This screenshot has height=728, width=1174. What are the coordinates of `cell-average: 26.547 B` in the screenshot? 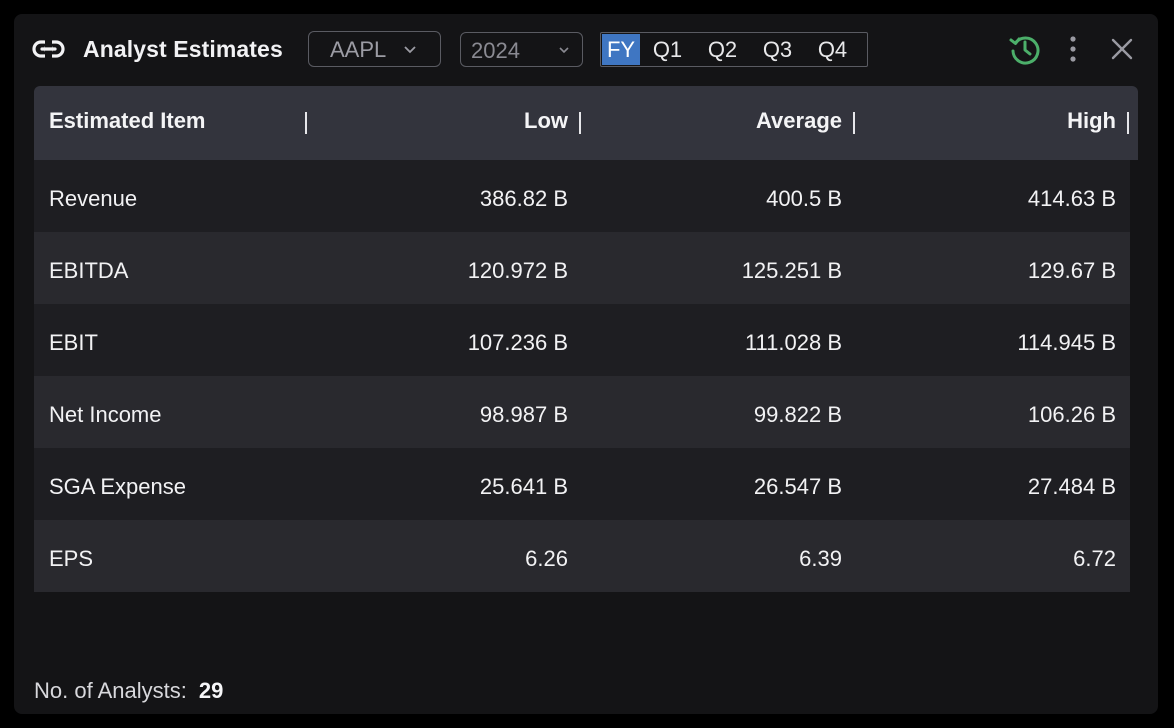 It's located at (797, 486).